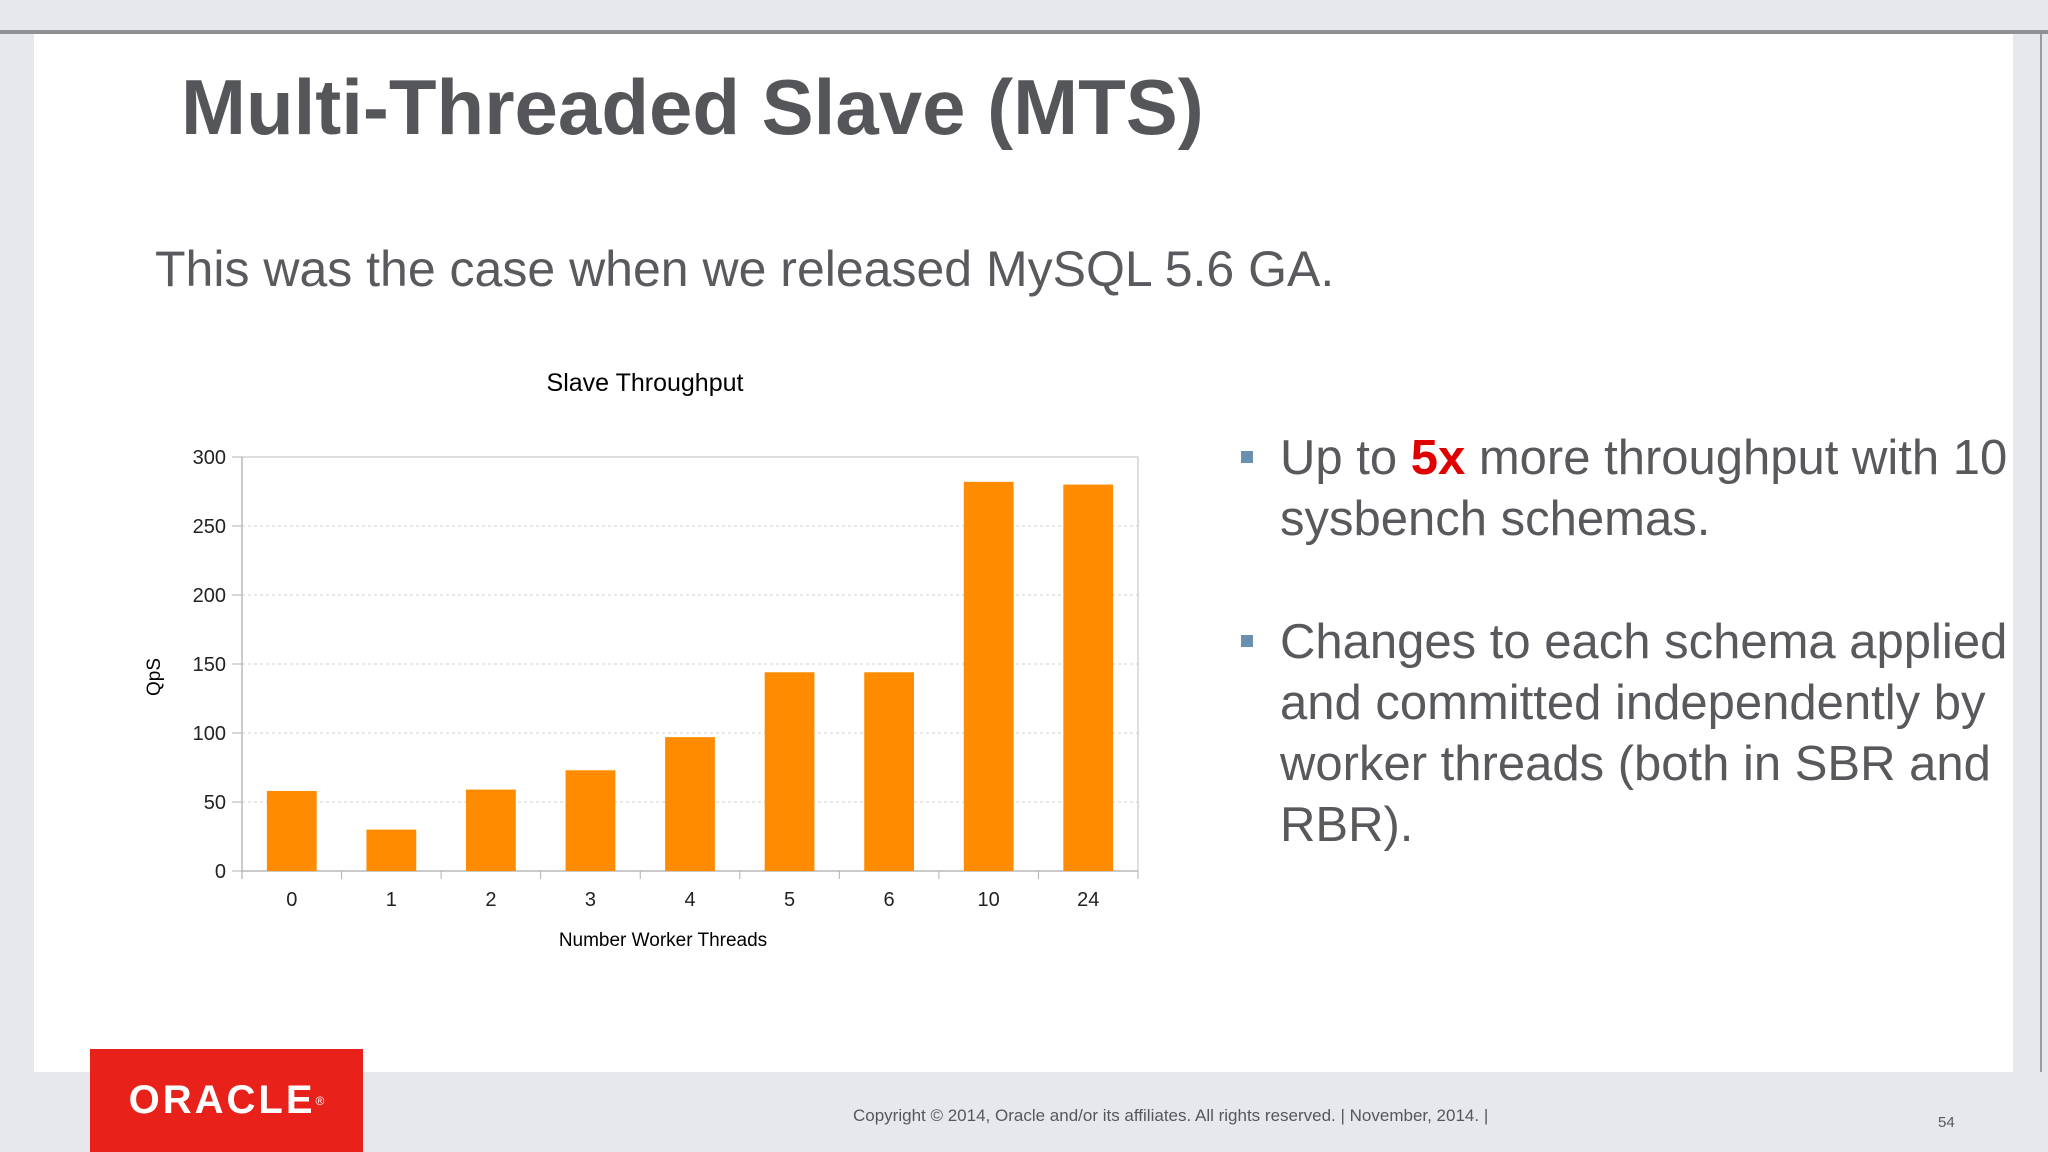  What do you see at coordinates (209, 596) in the screenshot?
I see `y-tick-label: 200` at bounding box center [209, 596].